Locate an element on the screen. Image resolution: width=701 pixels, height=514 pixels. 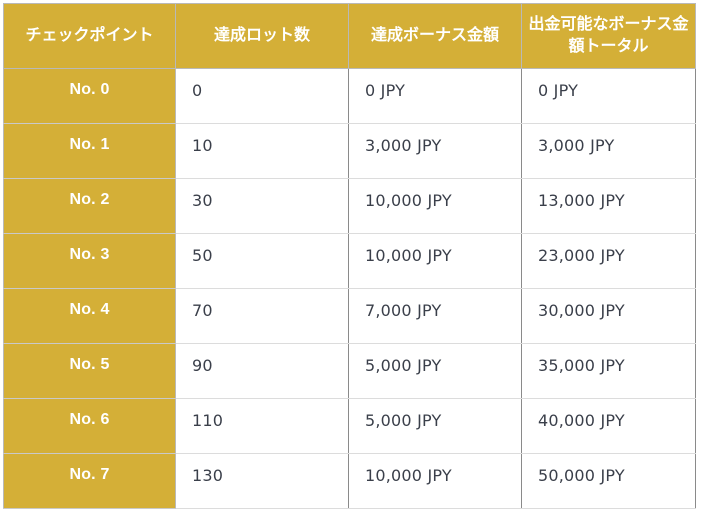
lots-cell: 90 is located at coordinates (262, 371).